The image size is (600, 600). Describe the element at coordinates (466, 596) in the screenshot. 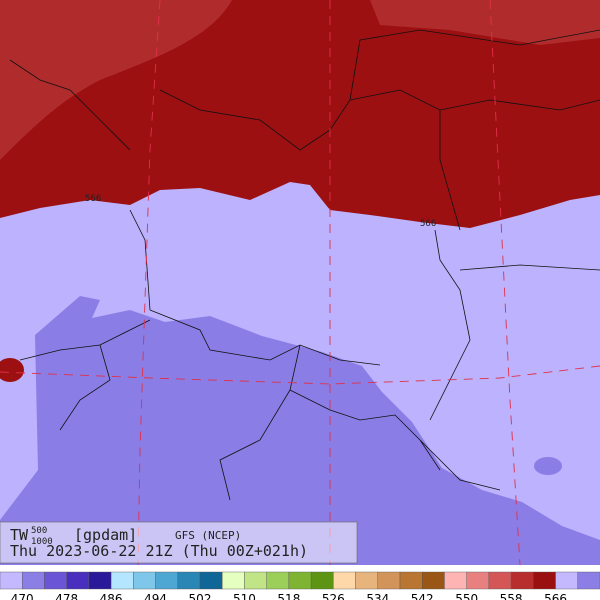

I see `colorbar-label: 550` at that location.